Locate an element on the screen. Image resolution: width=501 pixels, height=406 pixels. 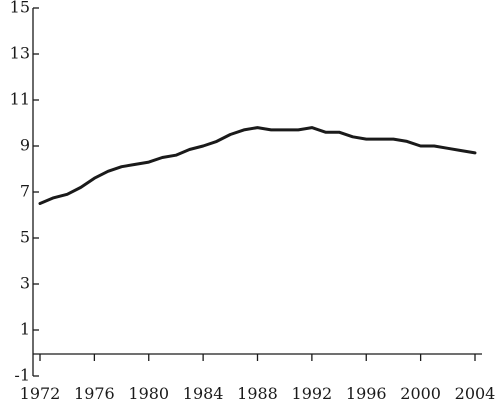
x-tick-label: 2004 is located at coordinates (475, 393).